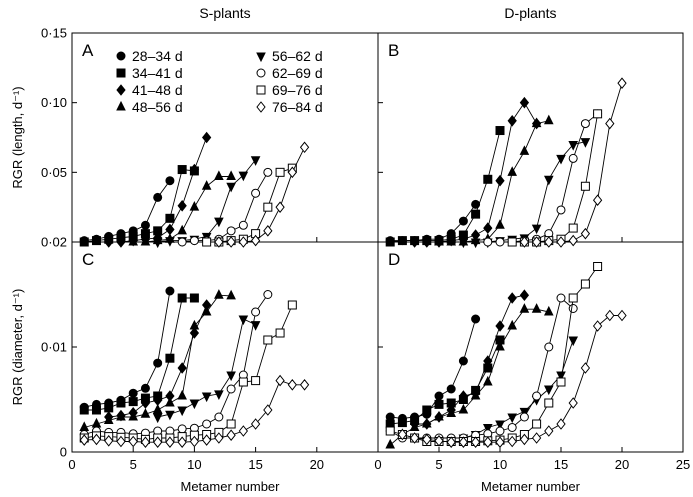  What do you see at coordinates (54, 172) in the screenshot?
I see `y-tick-label: 0·05` at bounding box center [54, 172].